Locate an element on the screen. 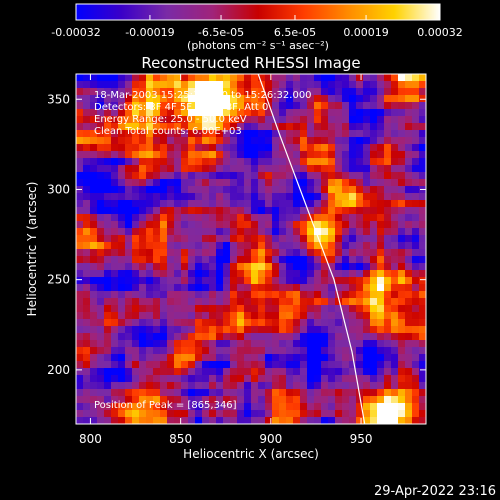  annotation-energy-range: Energy Range: 25.0 - 50.0 keV is located at coordinates (170, 119).